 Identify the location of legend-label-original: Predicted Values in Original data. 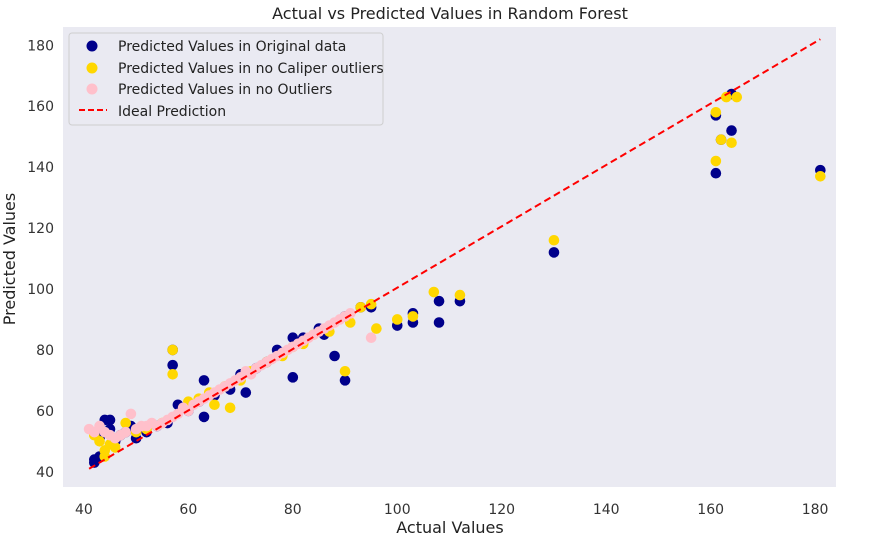
(232, 47).